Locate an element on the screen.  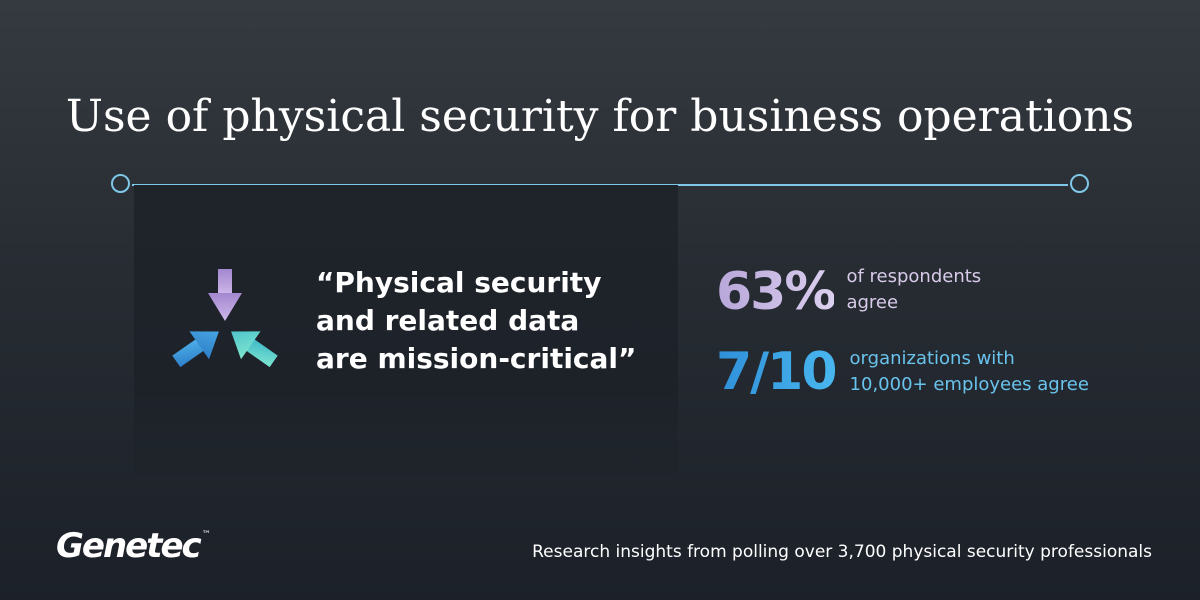
converging-arrows-icon is located at coordinates (227, 320).